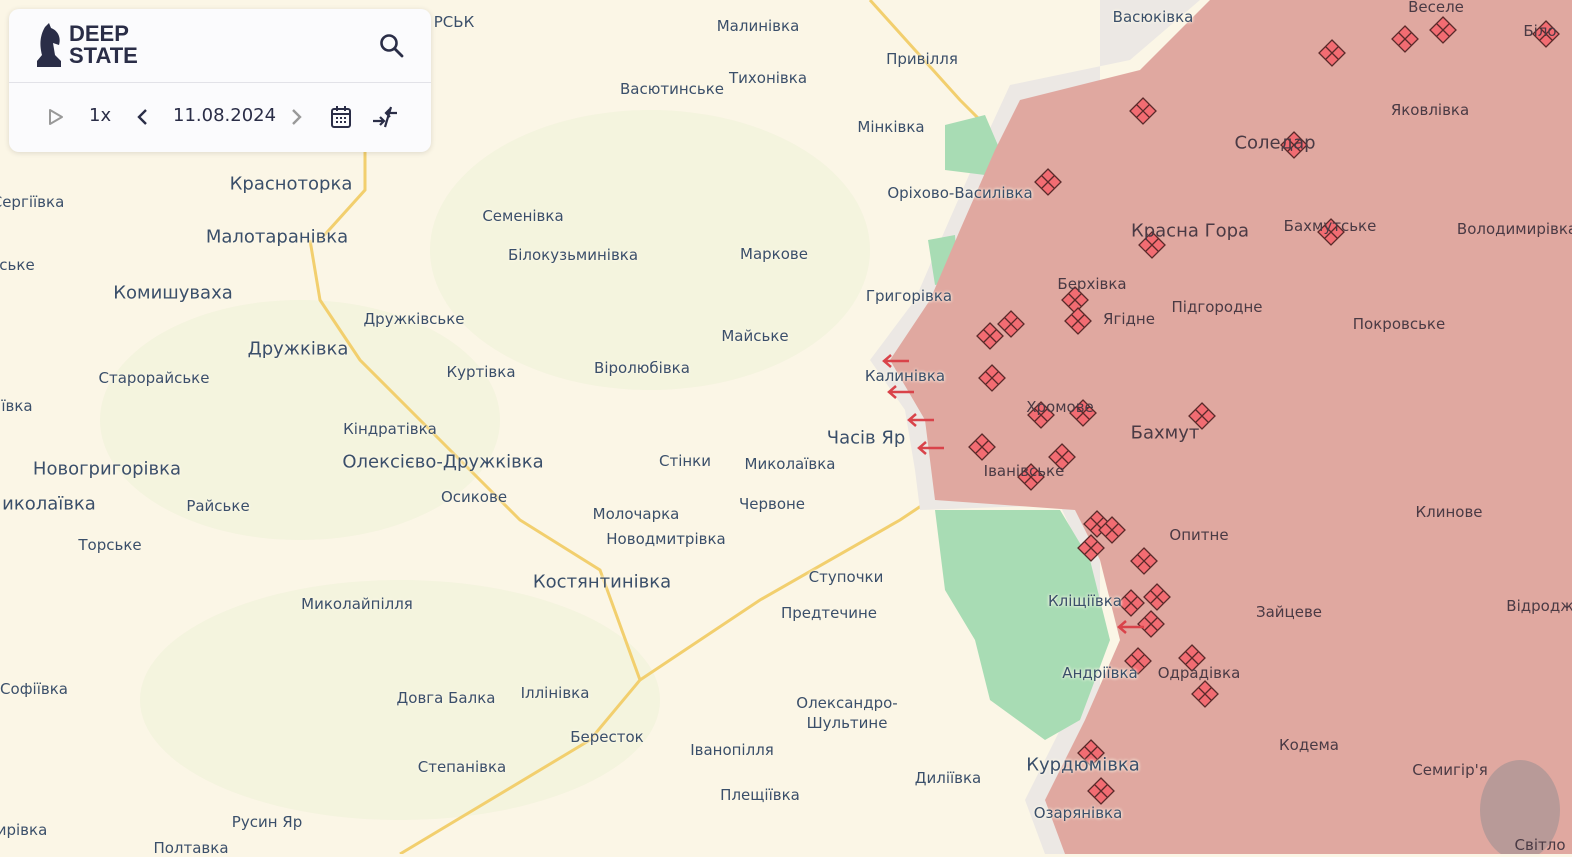 This screenshot has height=857, width=1572. Describe the element at coordinates (1153, 17) in the screenshot. I see `place-label: Васюківка` at that location.